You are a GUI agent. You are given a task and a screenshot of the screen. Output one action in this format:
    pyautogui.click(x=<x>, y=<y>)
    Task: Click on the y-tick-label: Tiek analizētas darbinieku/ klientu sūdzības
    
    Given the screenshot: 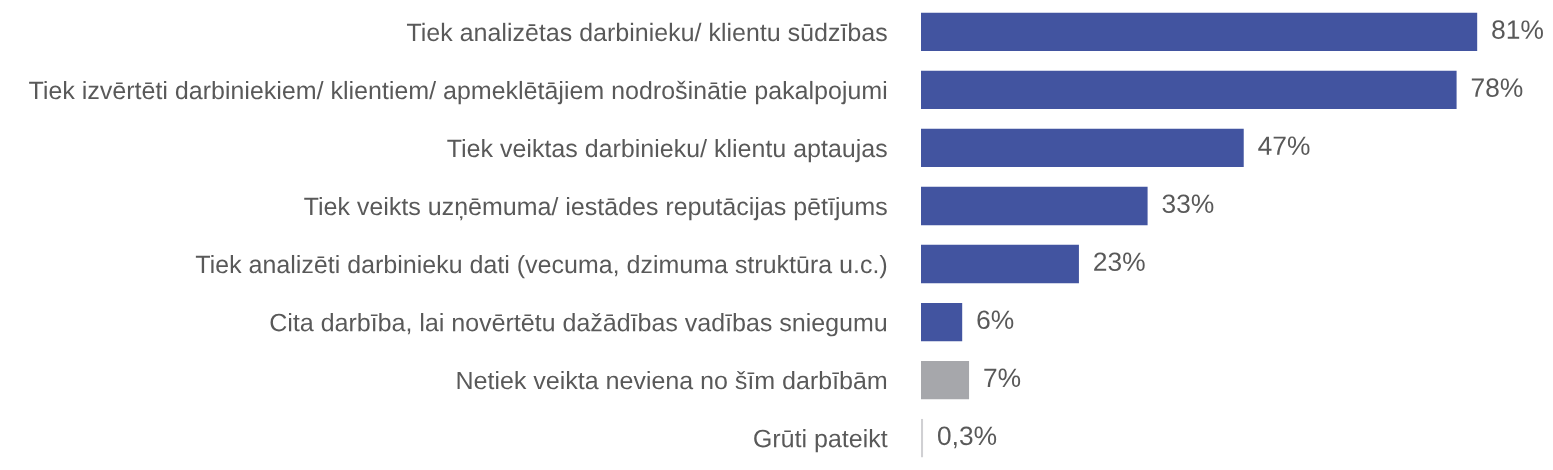 What is the action you would take?
    pyautogui.click(x=646, y=32)
    